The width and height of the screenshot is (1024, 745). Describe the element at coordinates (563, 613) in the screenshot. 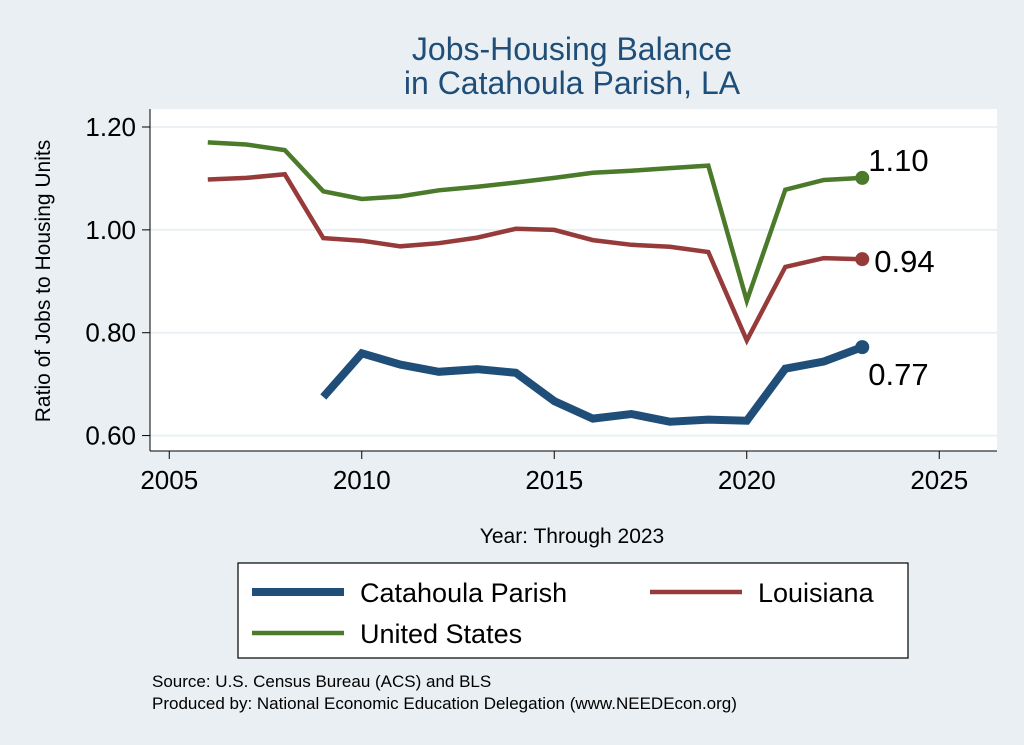

I see `legend: Catahoula Parish Louisiana United States` at that location.